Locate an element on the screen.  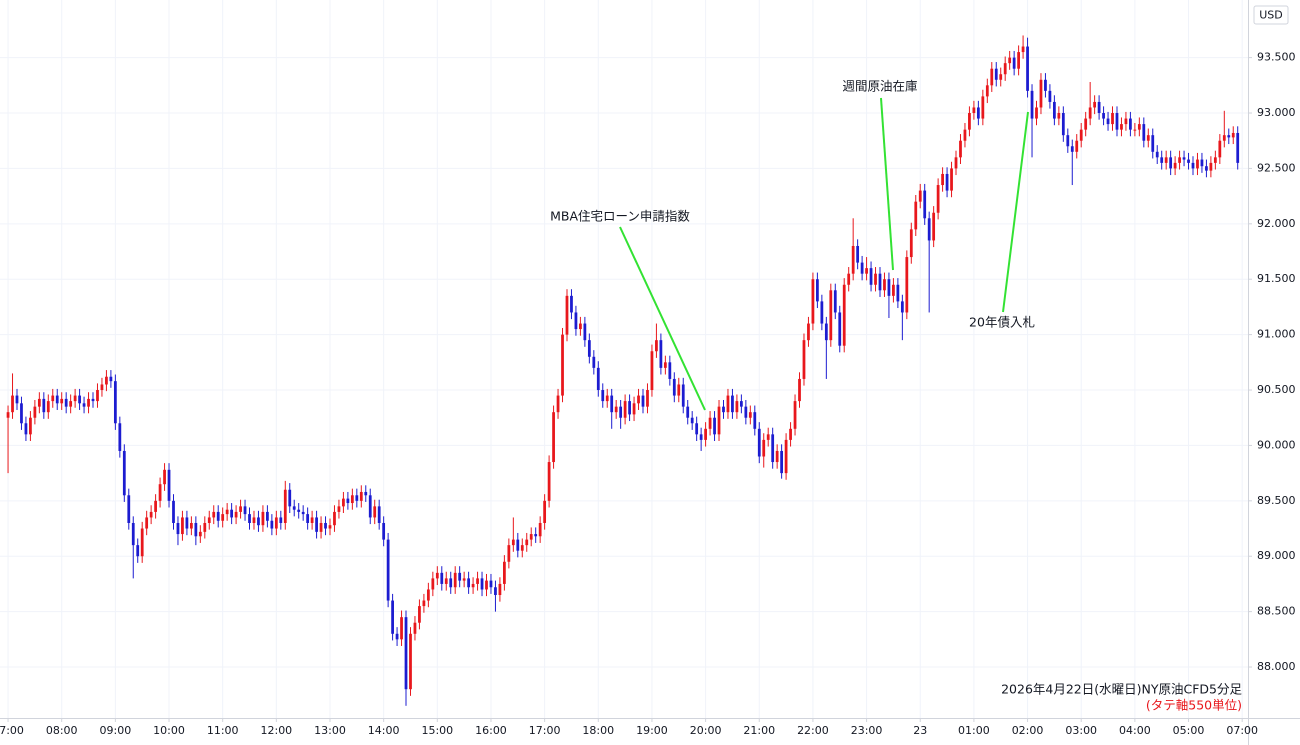
annotation: 20年債入札 is located at coordinates (1002, 322).